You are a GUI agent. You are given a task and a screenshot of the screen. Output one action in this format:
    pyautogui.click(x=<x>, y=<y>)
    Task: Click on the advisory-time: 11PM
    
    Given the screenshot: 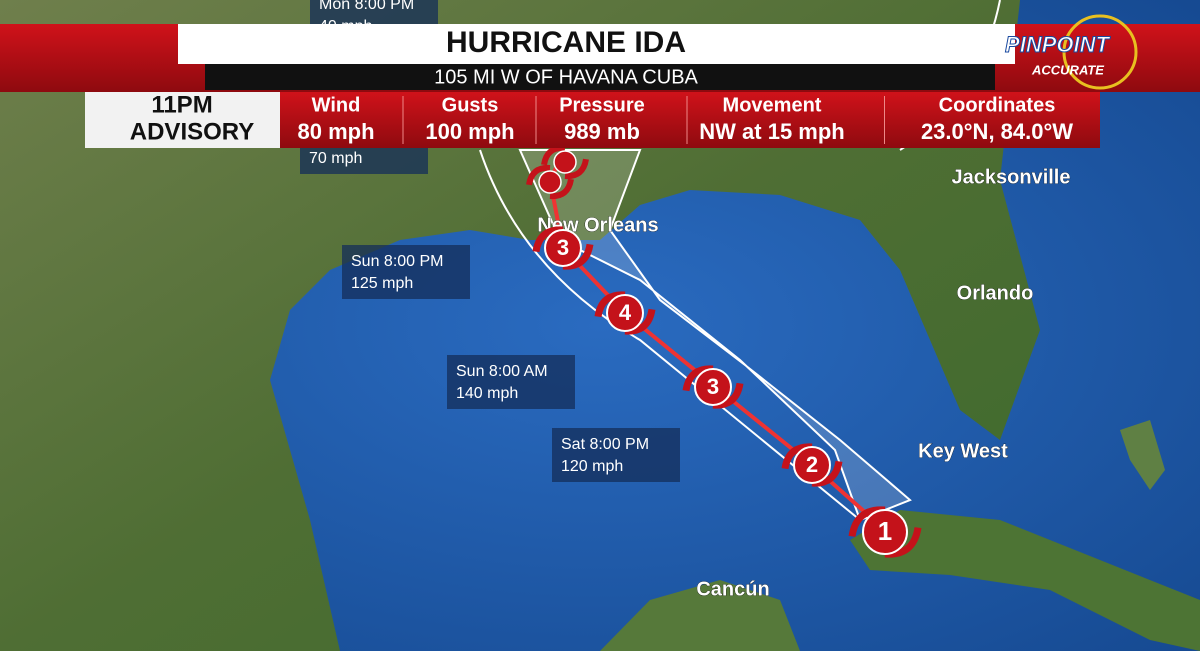 What is the action you would take?
    pyautogui.click(x=181, y=104)
    